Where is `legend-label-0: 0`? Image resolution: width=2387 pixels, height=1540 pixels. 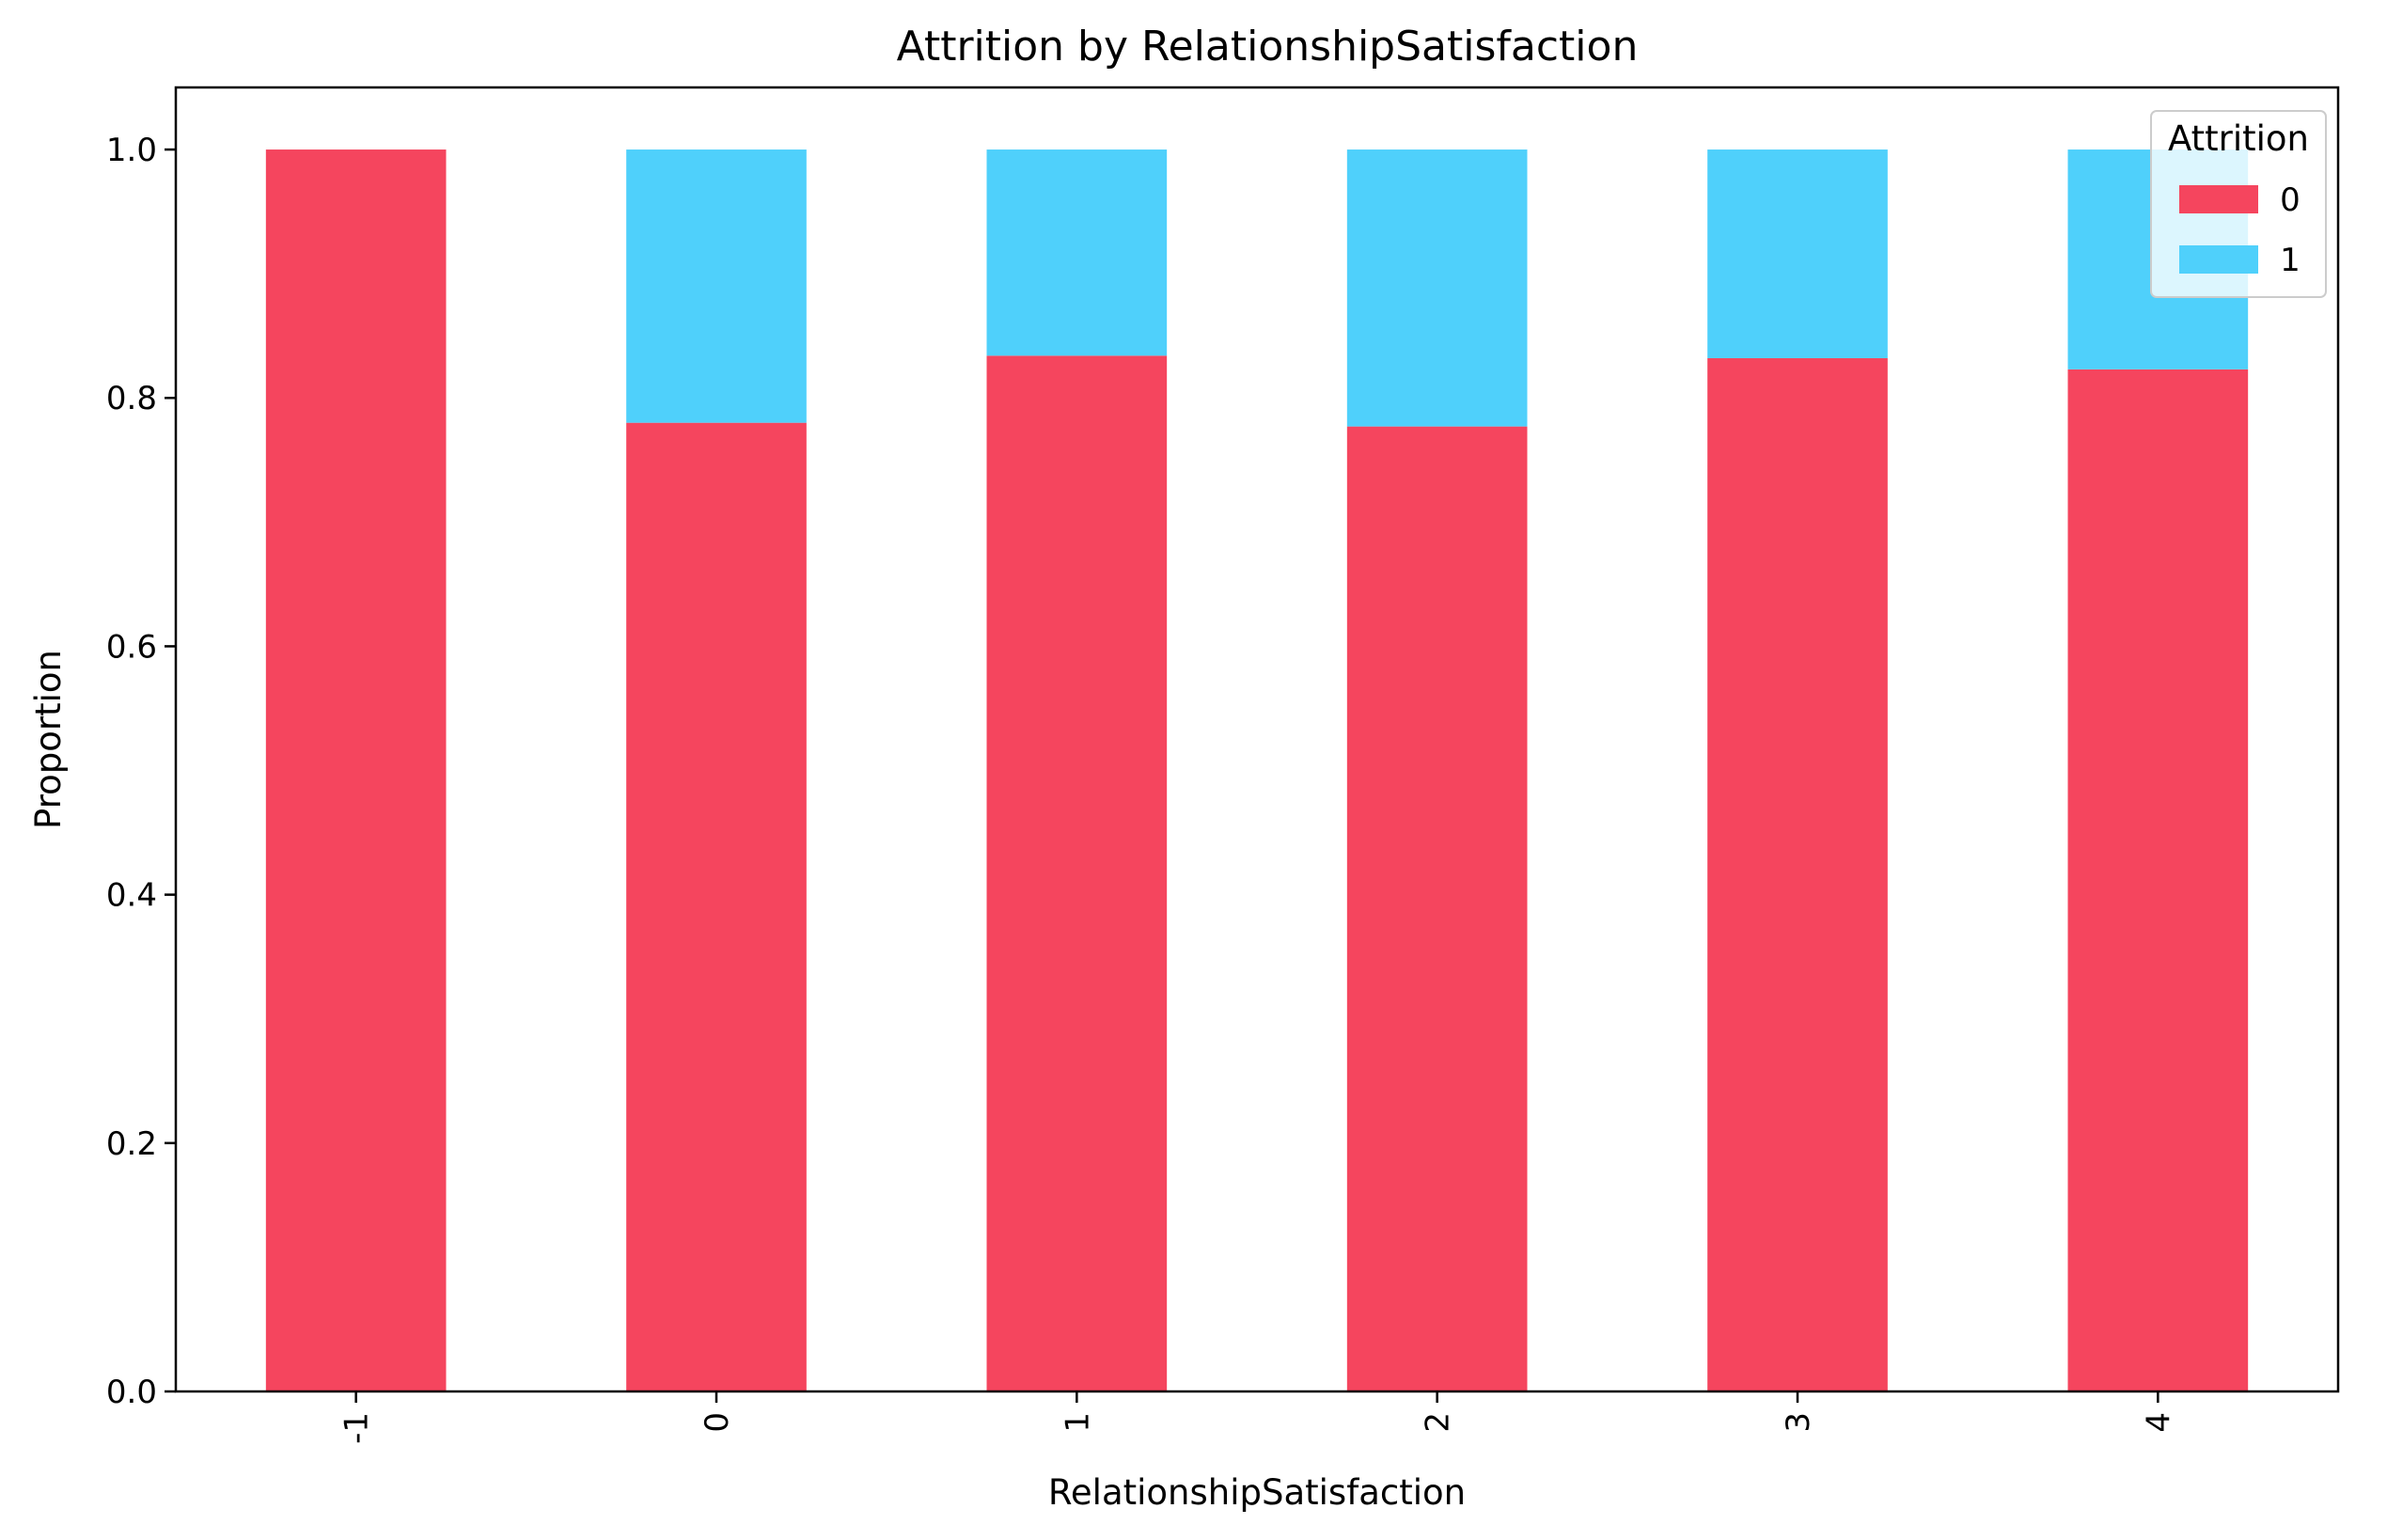
legend-label-0: 0 is located at coordinates (2290, 200).